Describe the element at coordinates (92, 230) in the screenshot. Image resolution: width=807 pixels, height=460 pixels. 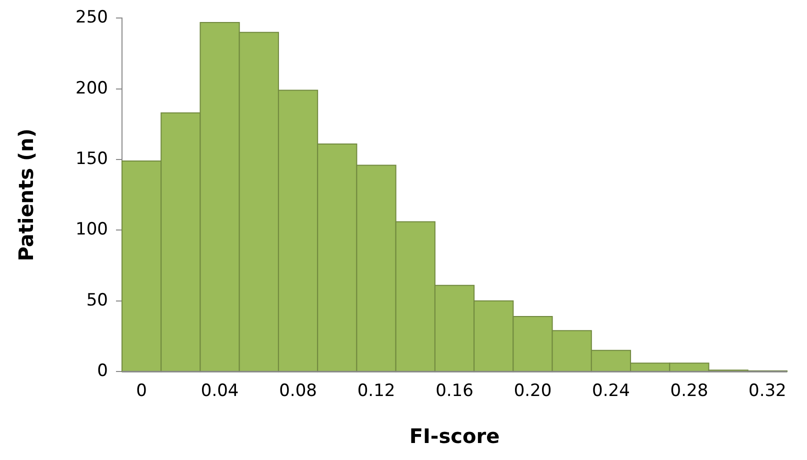
I see `y-tick-label: 100` at that location.